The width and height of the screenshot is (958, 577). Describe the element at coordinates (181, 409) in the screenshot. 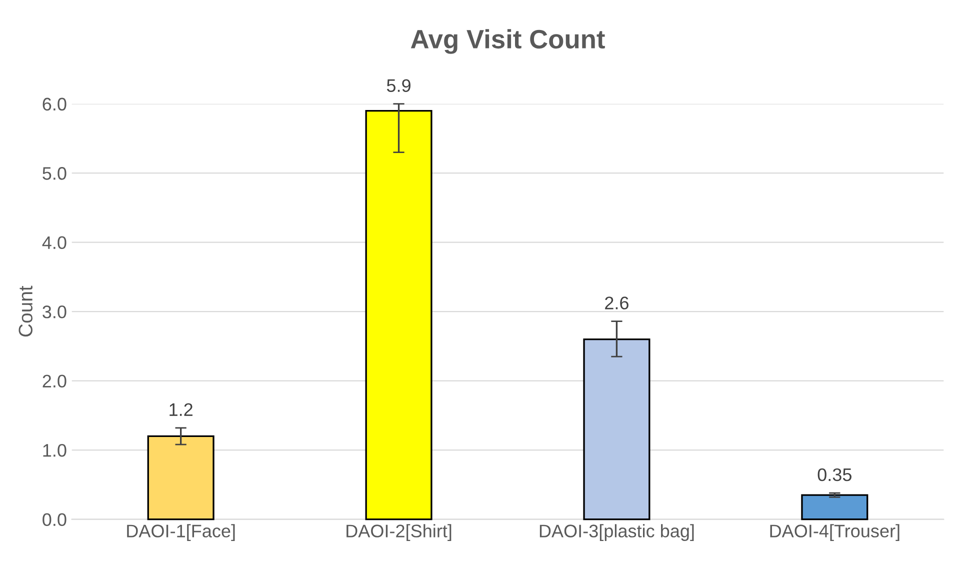

I see `data-label: 1.2` at that location.